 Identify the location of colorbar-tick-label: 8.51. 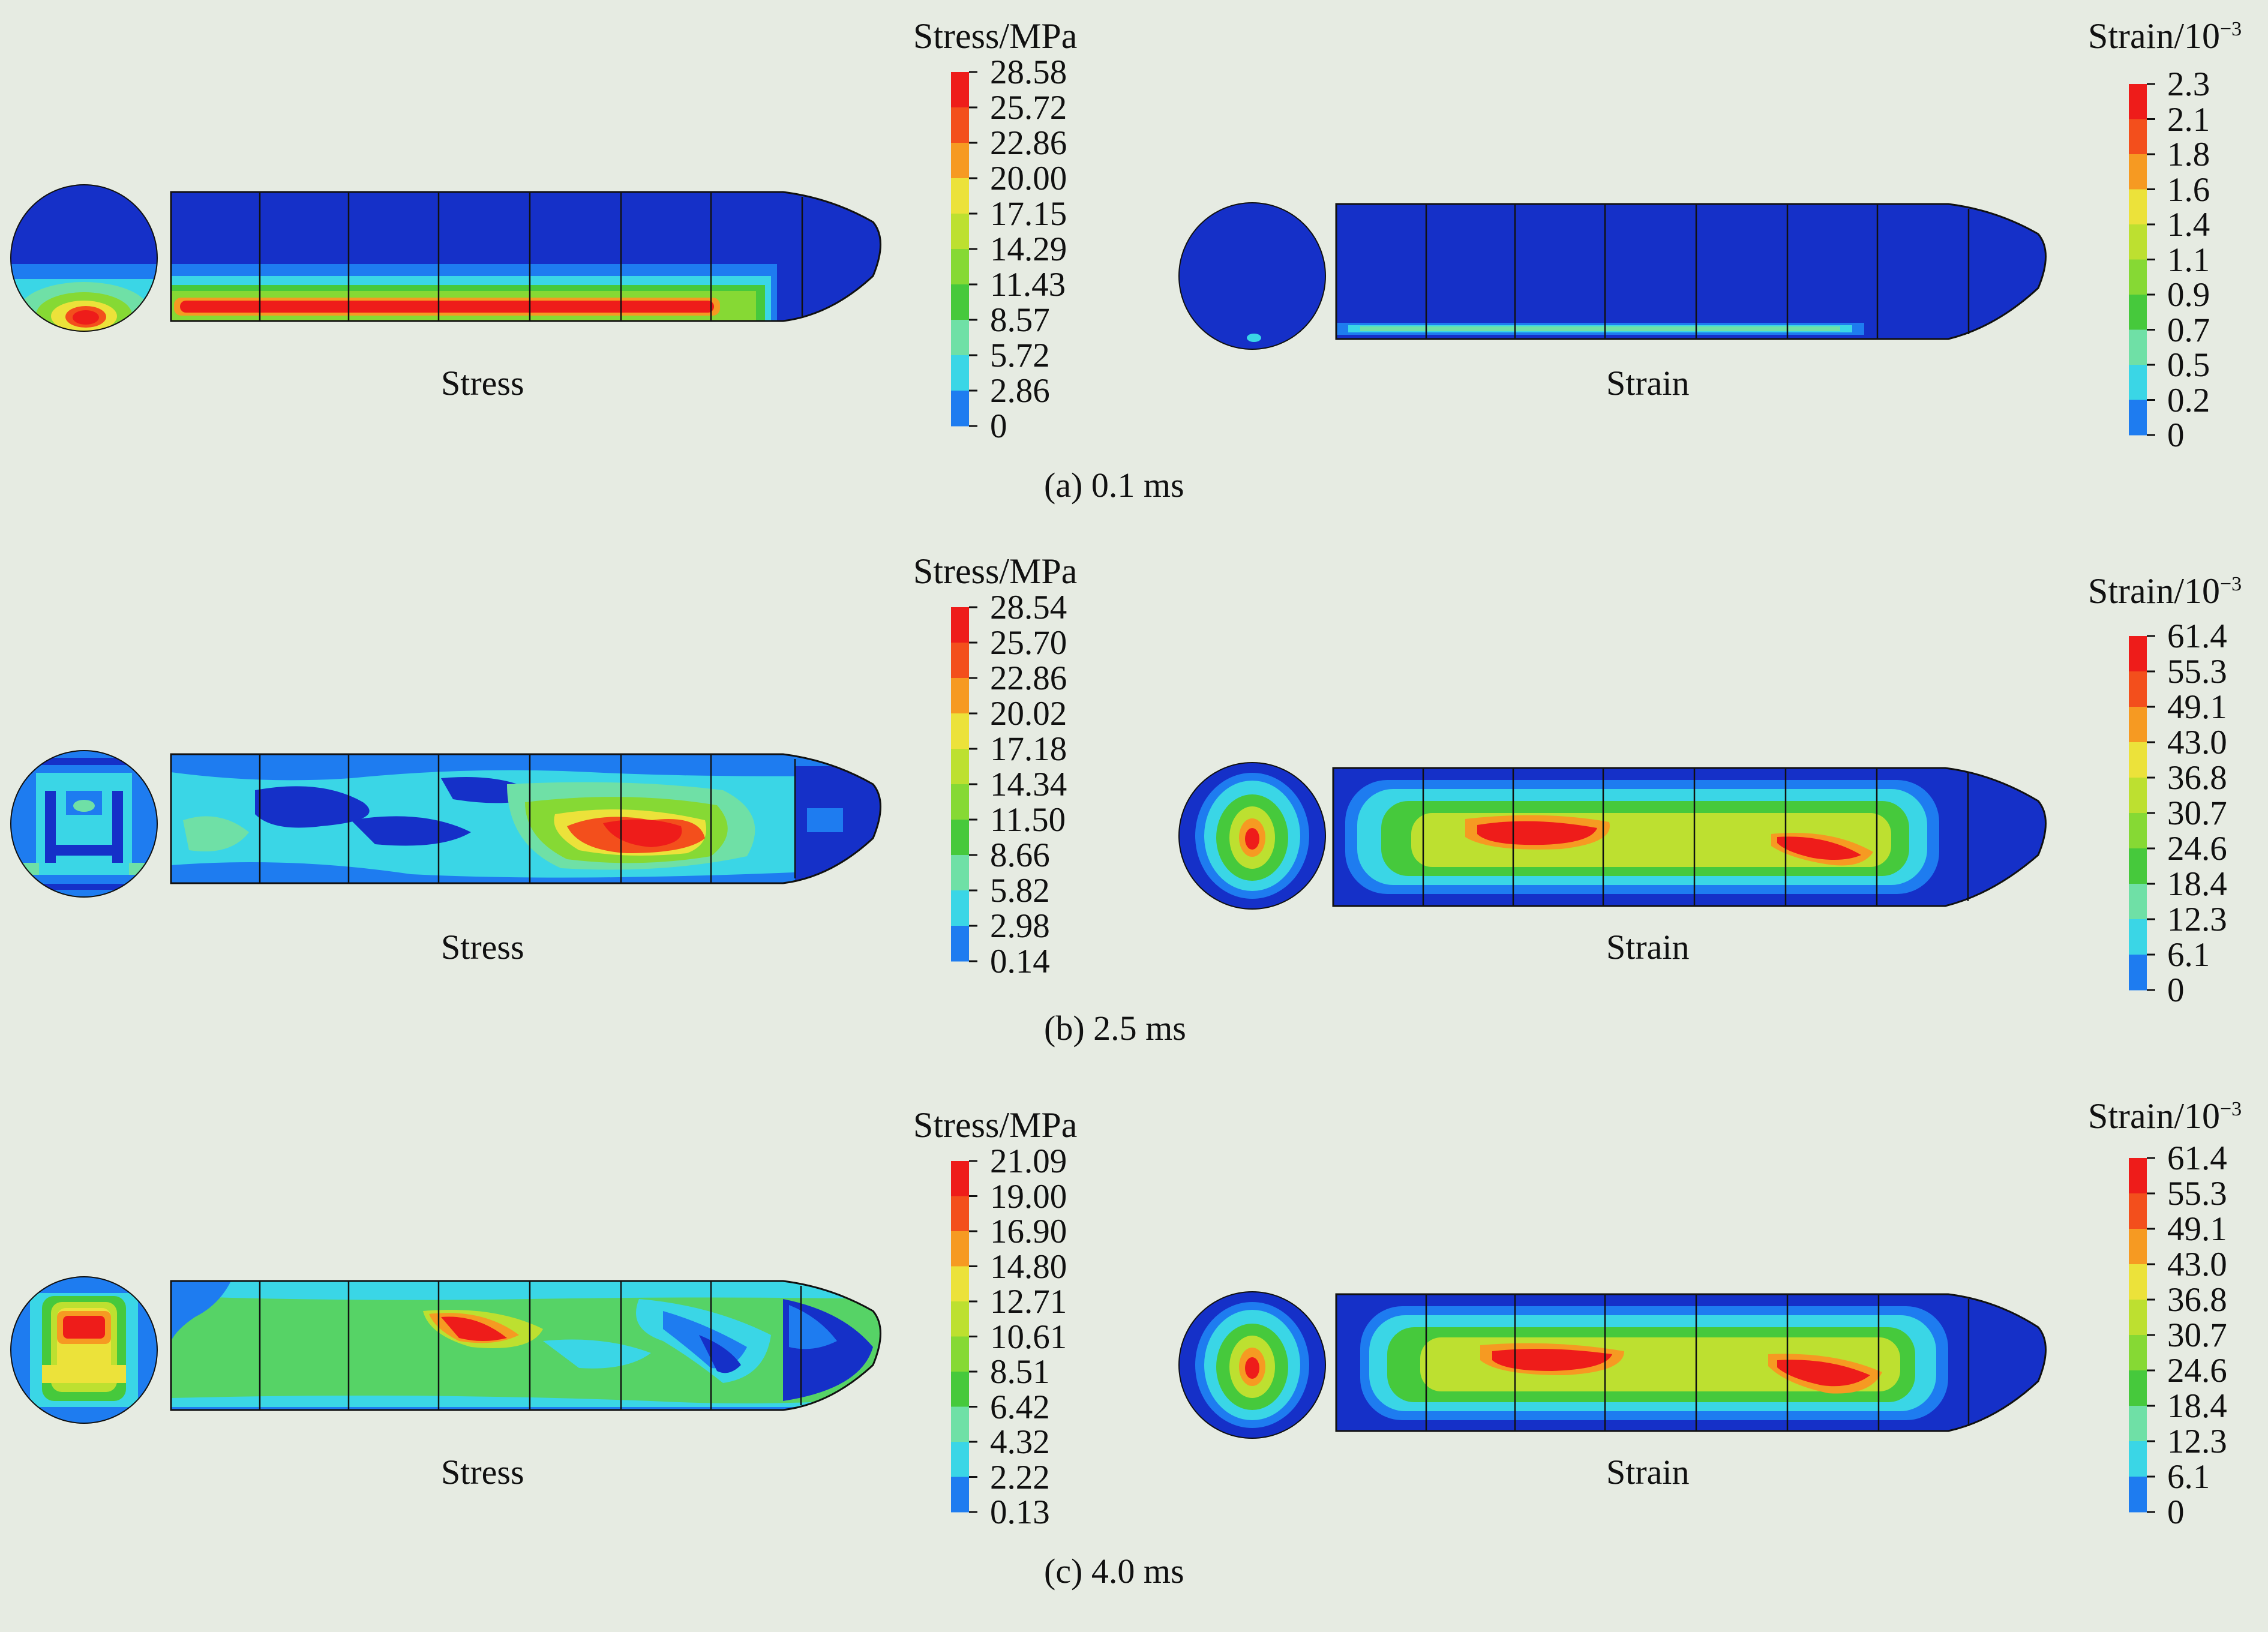
(1020, 1372).